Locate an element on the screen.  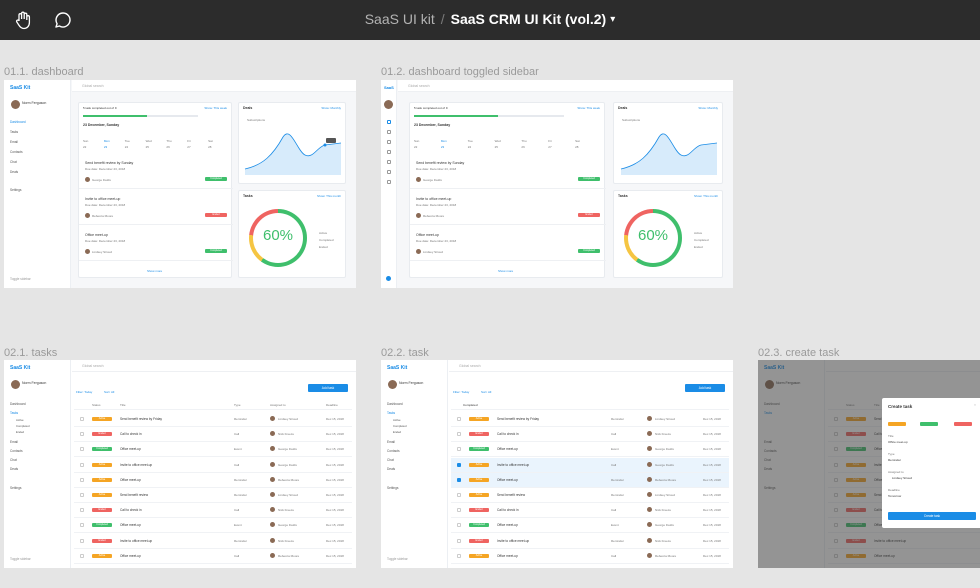
tasks-card-filter: Show: This month is located at coordinates (329, 196).